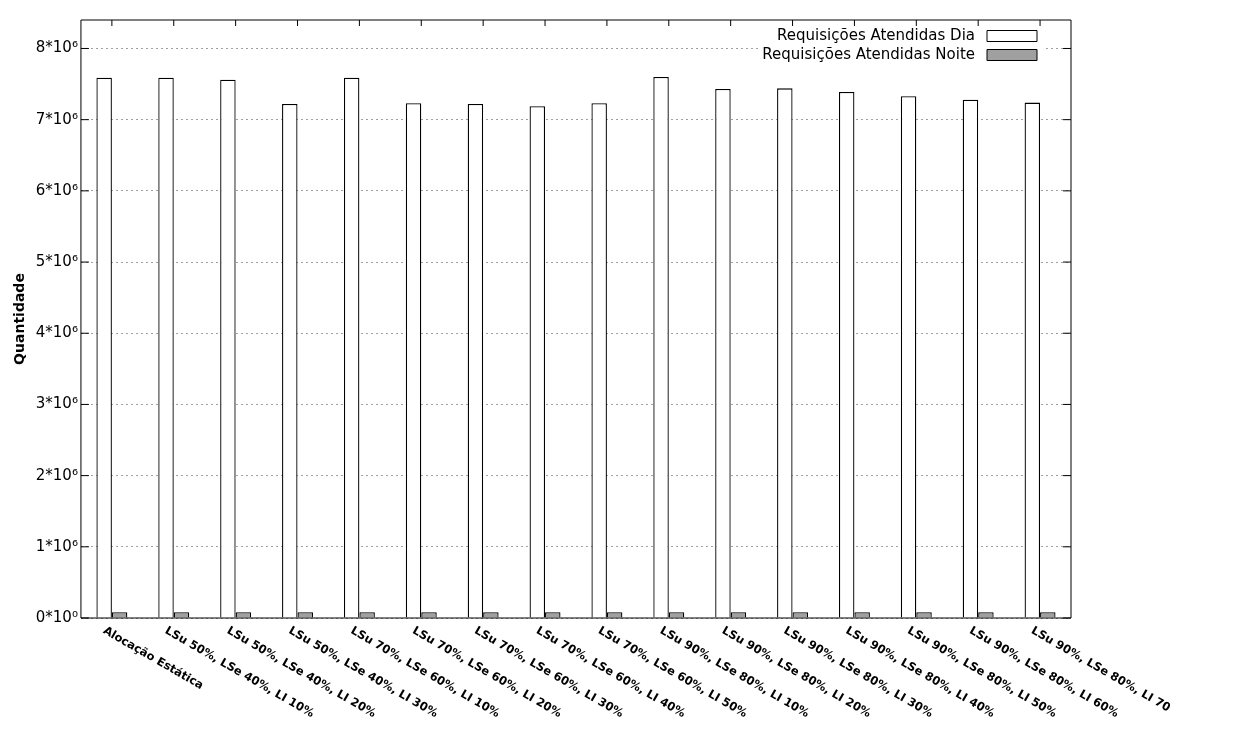 The height and width of the screenshot is (736, 1235). Describe the element at coordinates (876, 34) in the screenshot. I see `text: Requisições Atendidas Dia` at that location.